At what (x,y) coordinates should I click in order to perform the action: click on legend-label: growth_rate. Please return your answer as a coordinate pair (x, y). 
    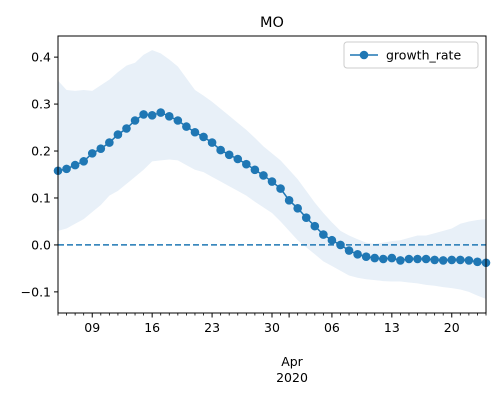
    Looking at the image, I should click on (423, 55).